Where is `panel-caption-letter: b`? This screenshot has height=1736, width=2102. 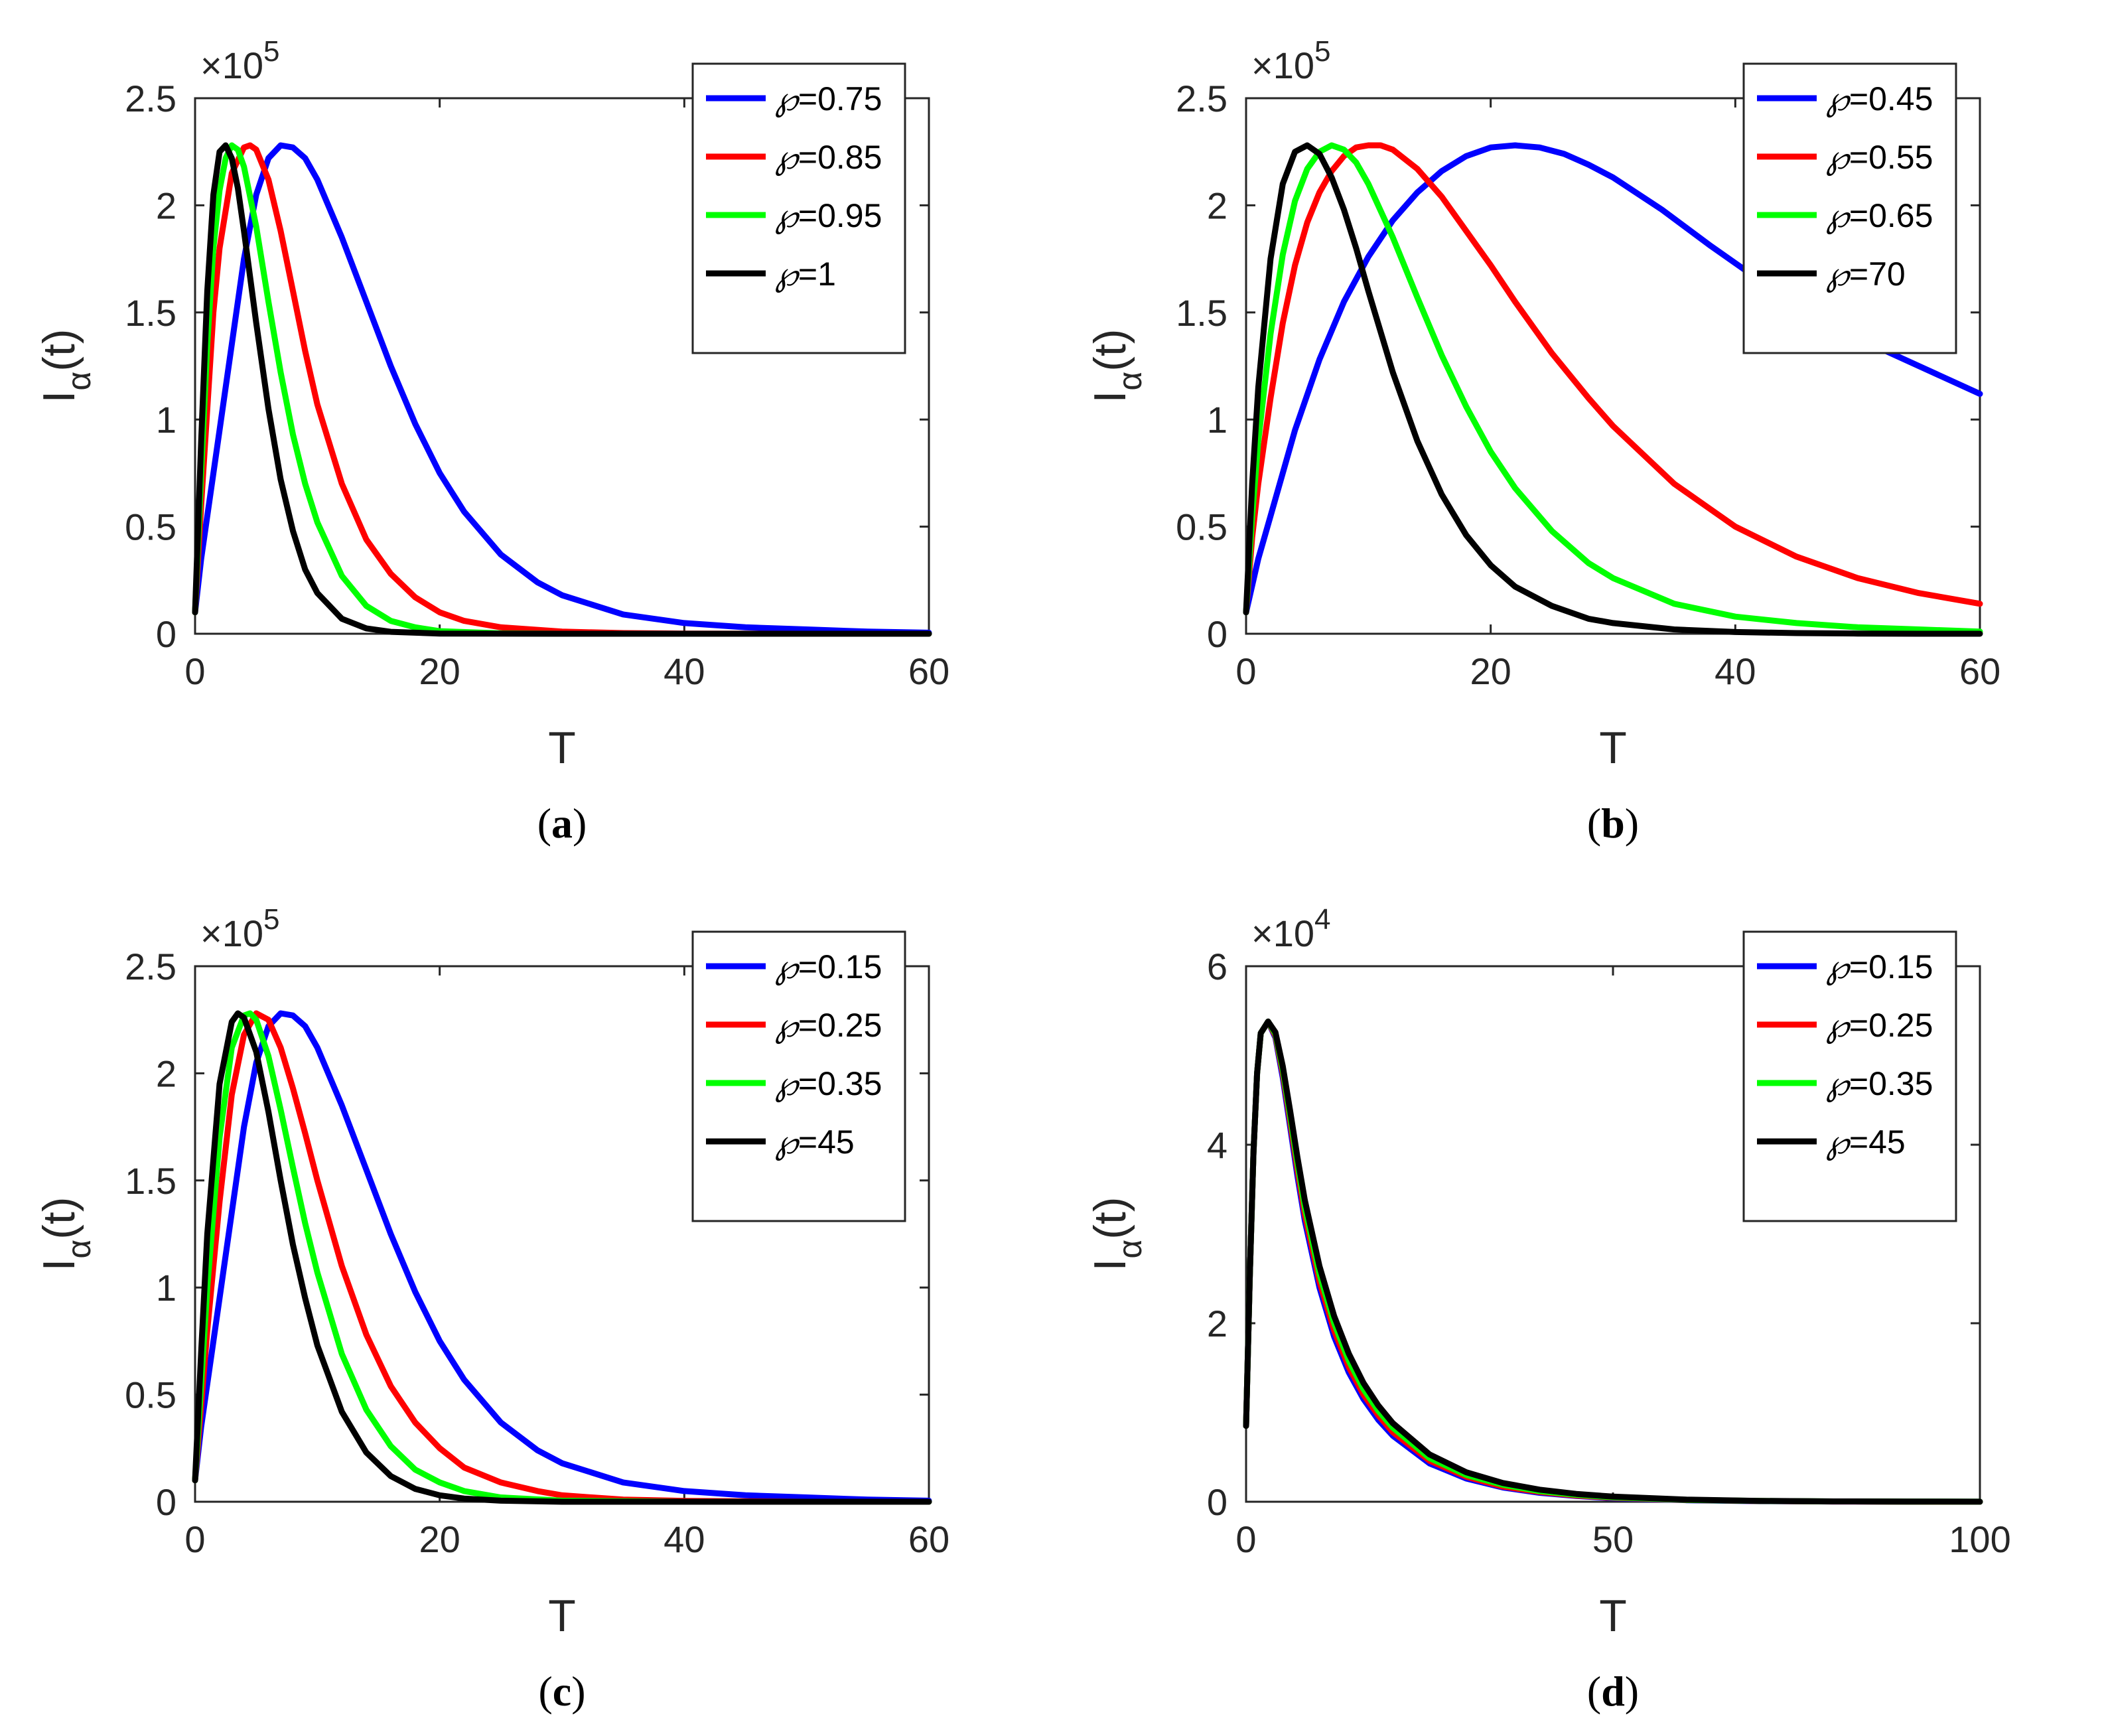
panel-caption-letter: b is located at coordinates (1613, 824).